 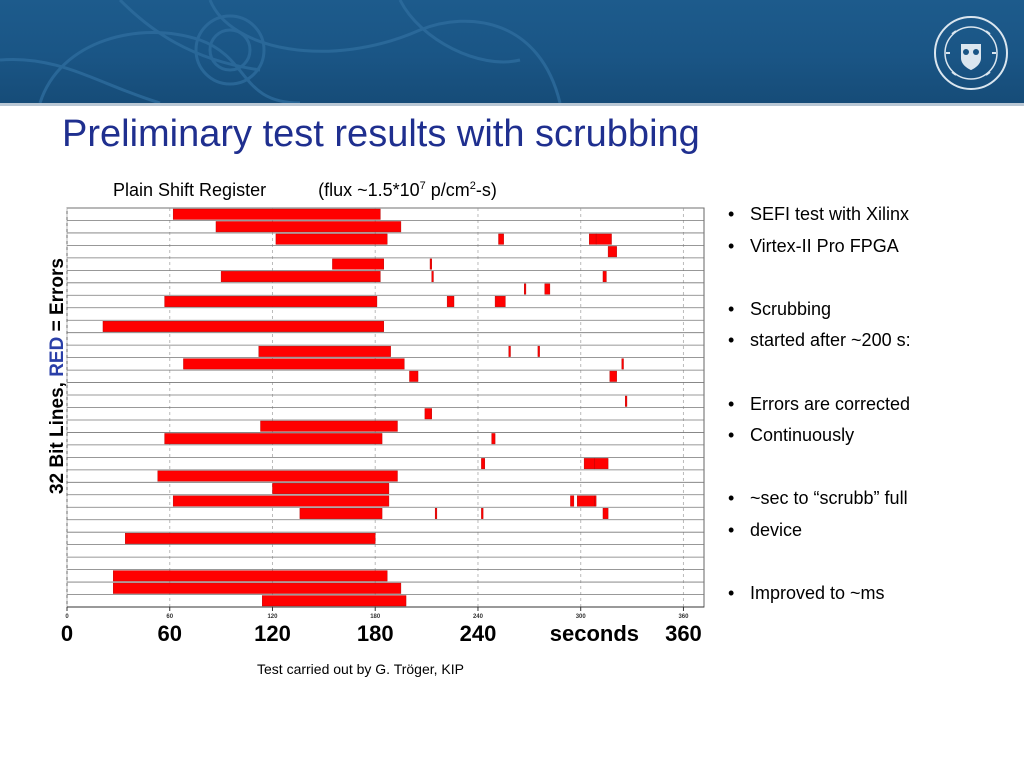 I want to click on bullet-text: Continuously, so click(x=802, y=435).